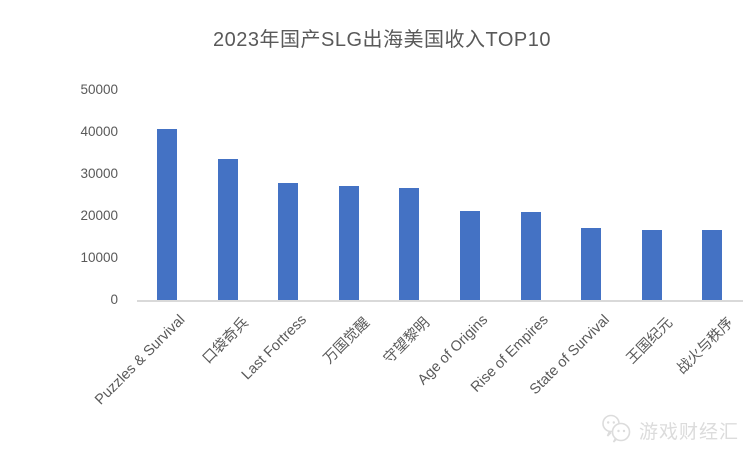 This screenshot has height=465, width=754. Describe the element at coordinates (705, 346) in the screenshot. I see `x-tick-label: 战火与秩序` at that location.